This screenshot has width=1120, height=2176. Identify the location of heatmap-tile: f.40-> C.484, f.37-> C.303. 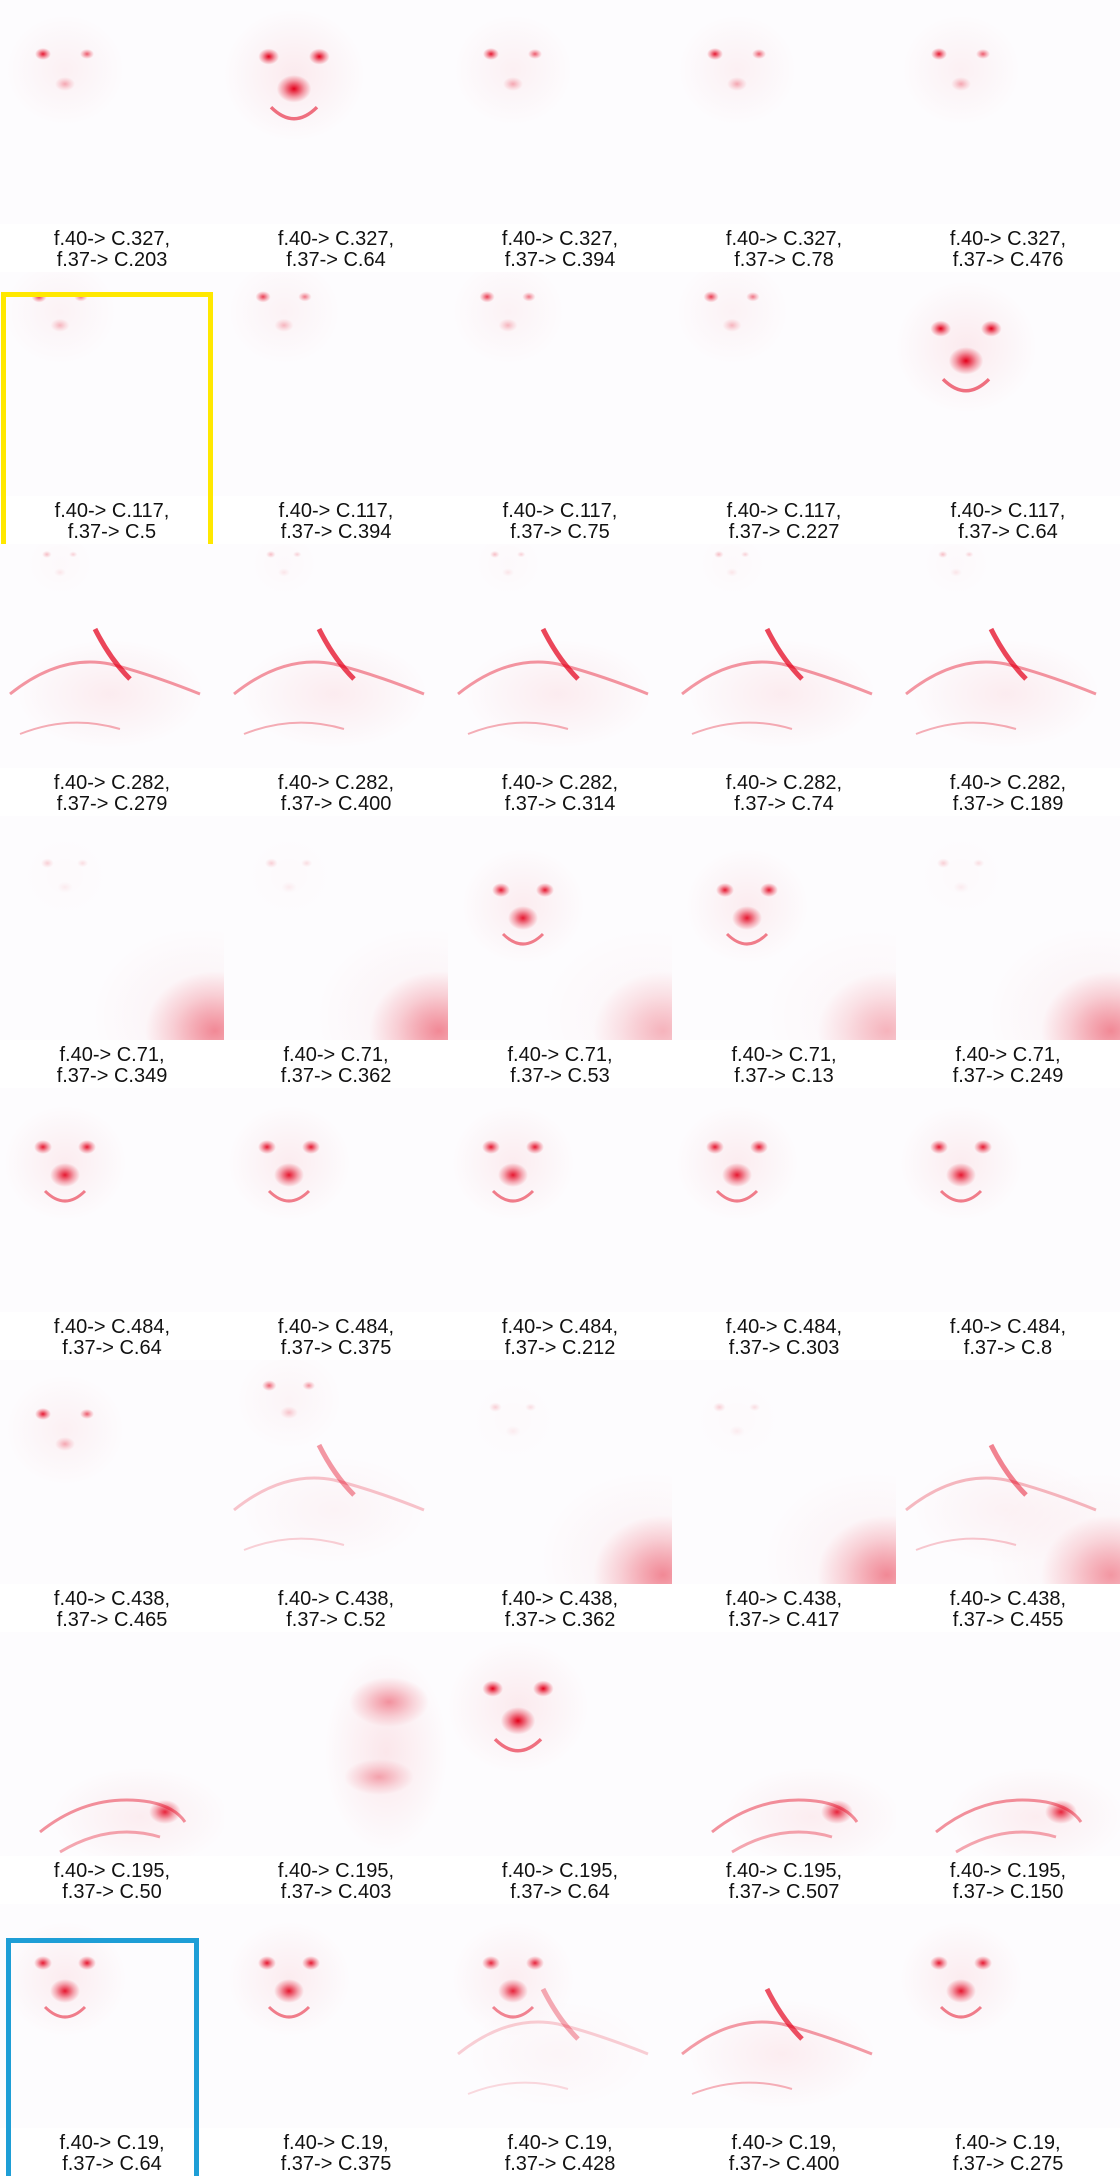
(784, 1224).